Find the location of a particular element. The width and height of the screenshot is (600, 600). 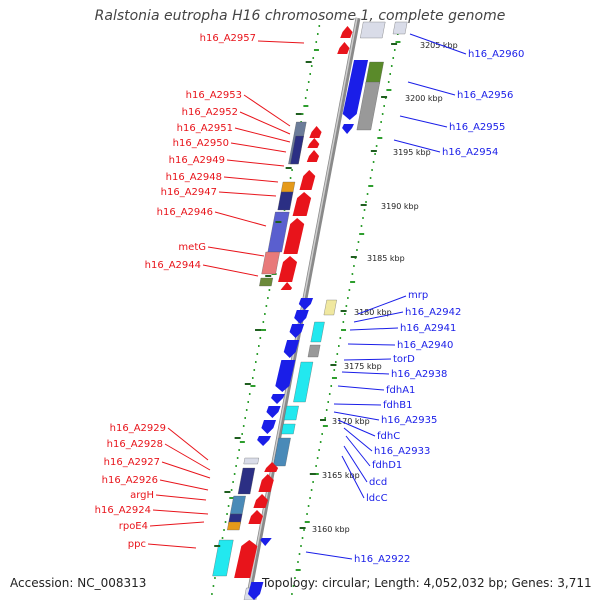

gene-label: fdhD1 is located at coordinates (387, 465).